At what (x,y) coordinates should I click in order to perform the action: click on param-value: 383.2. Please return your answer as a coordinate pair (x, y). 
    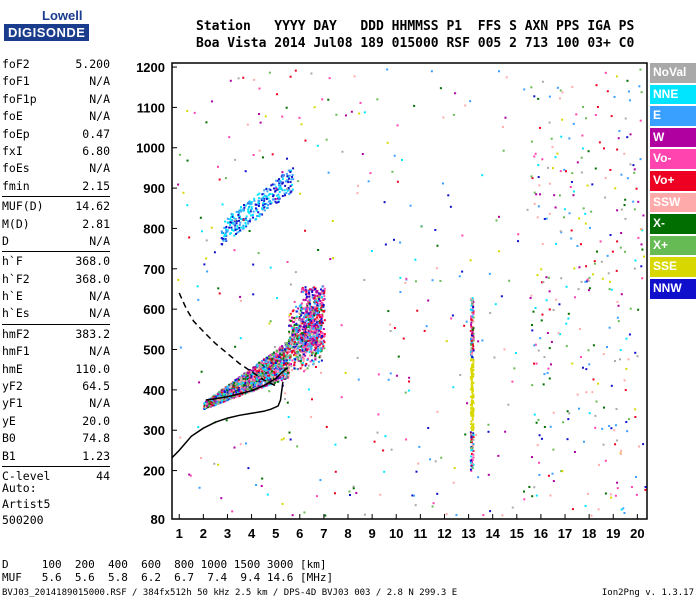
    Looking at the image, I should click on (92, 333).